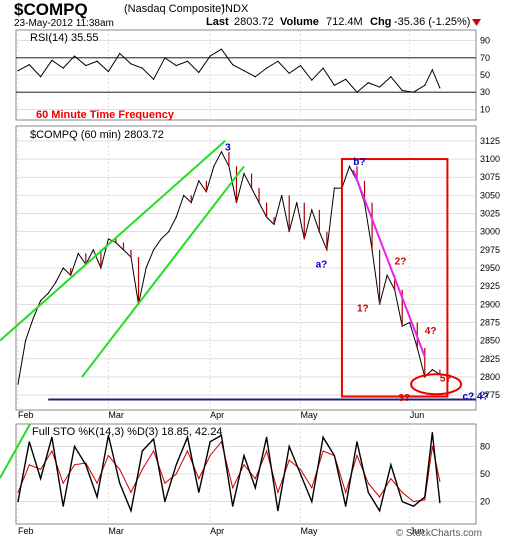 Image resolution: width=520 pixels, height=540 pixels. What do you see at coordinates (485, 92) in the screenshot?
I see `rsi-tick-label: 30` at bounding box center [485, 92].